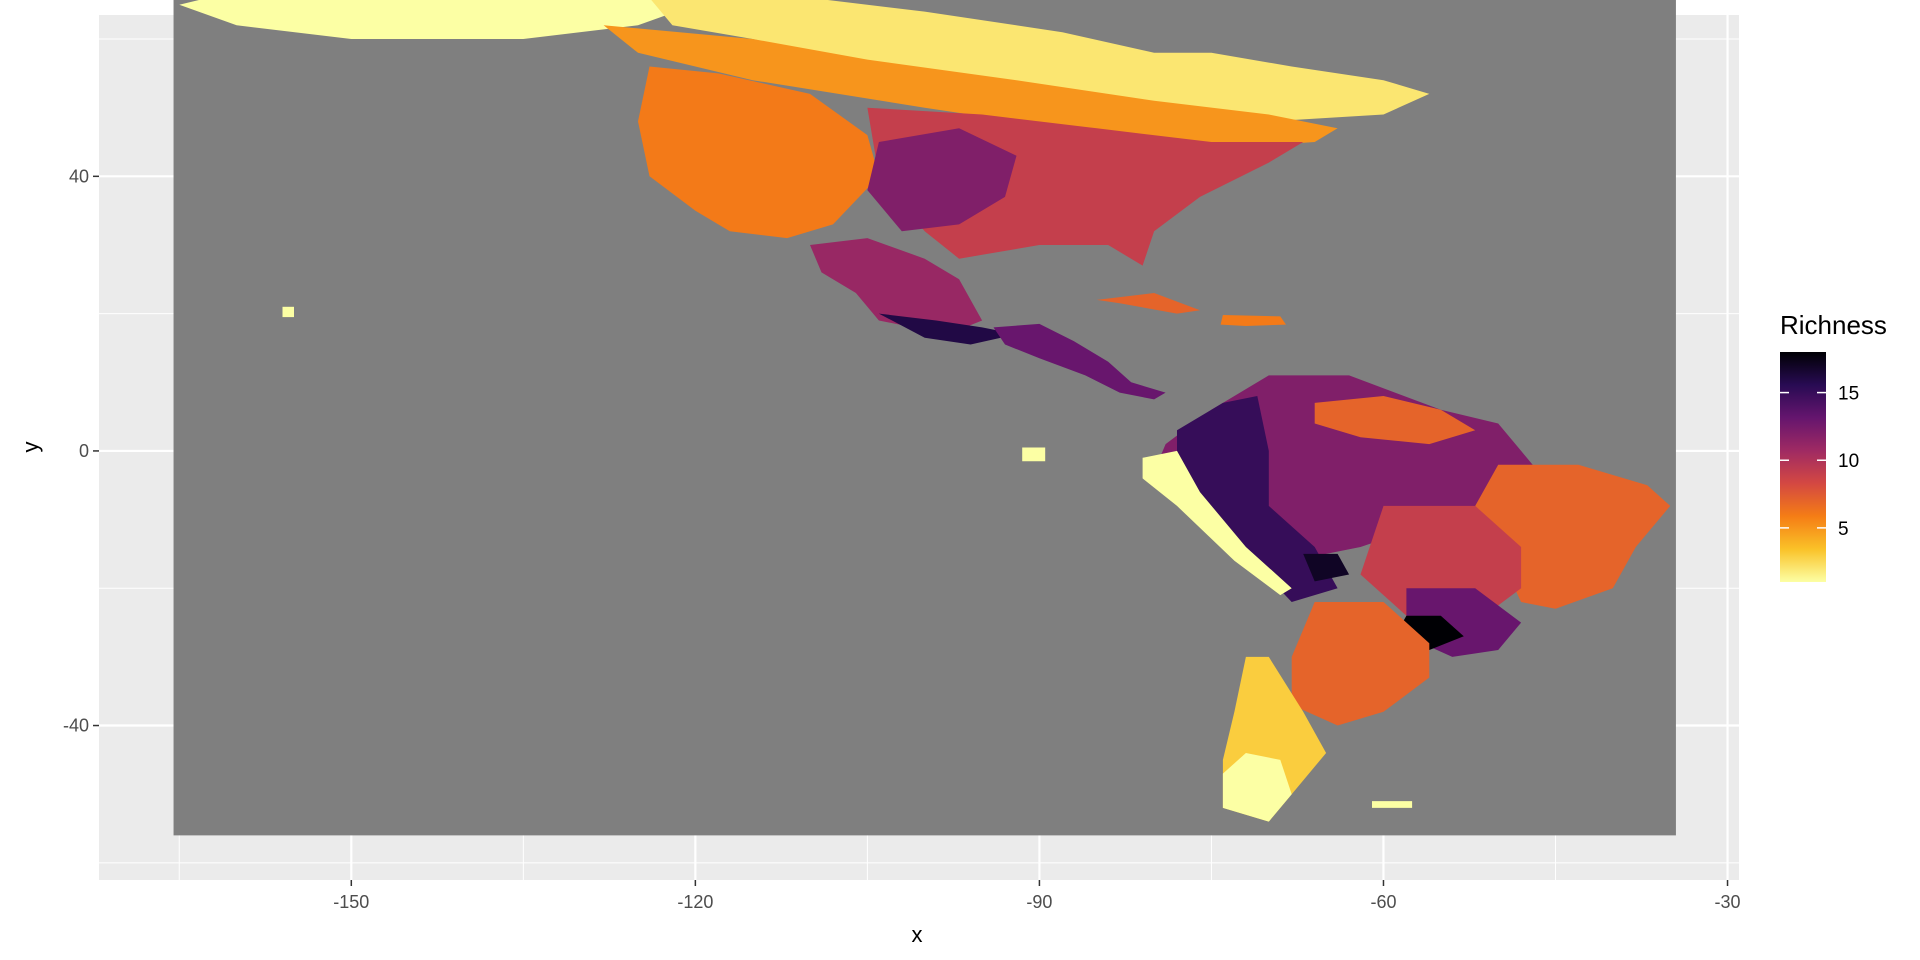  What do you see at coordinates (1257, 787) in the screenshot?
I see `region-patagonia-core` at bounding box center [1257, 787].